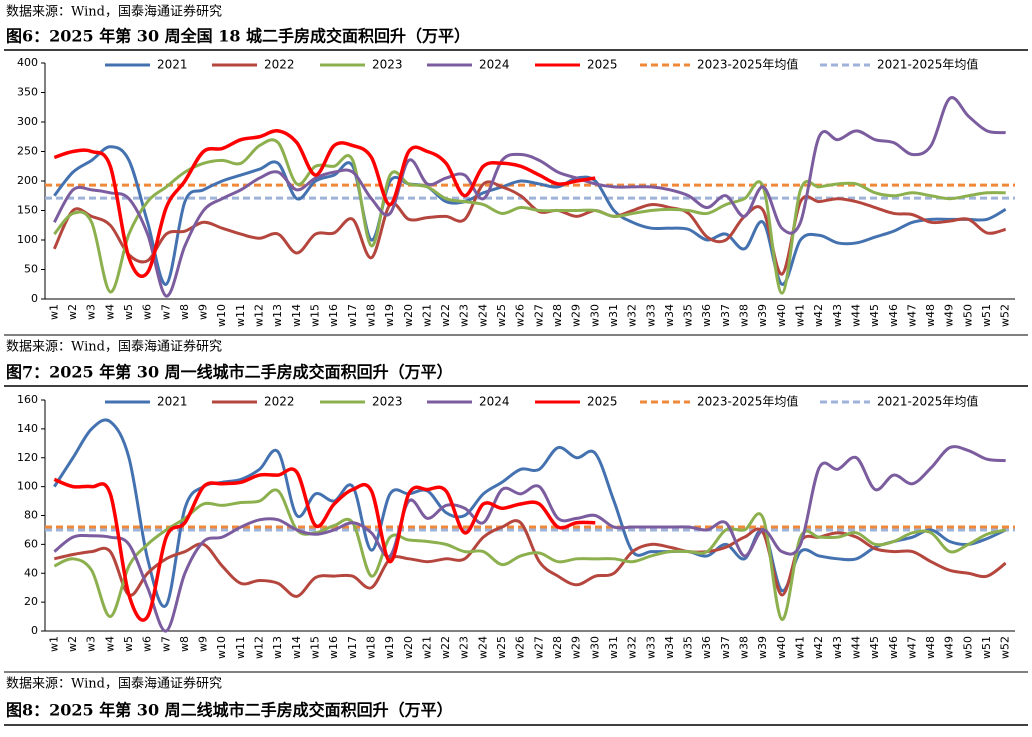 This screenshot has width=1032, height=737. Describe the element at coordinates (818, 647) in the screenshot. I see `x-tick-label: w42` at that location.